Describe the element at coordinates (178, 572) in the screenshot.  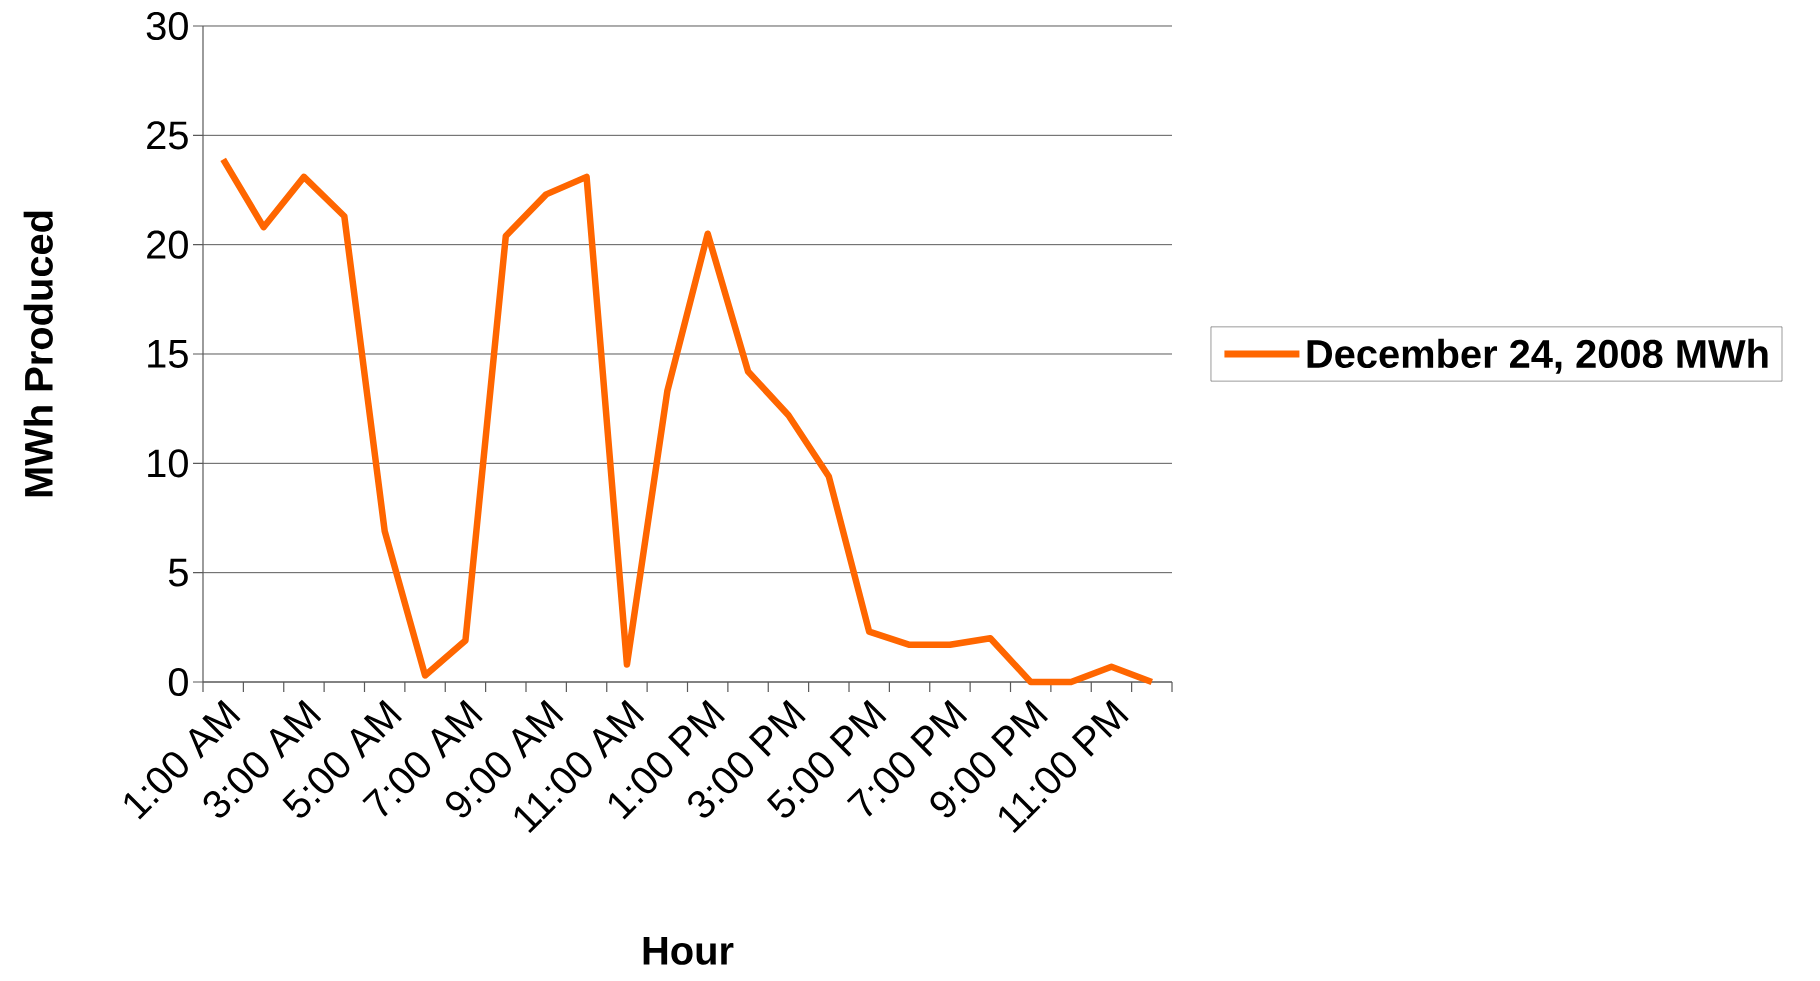
I see `y-tick-label: 5` at that location.